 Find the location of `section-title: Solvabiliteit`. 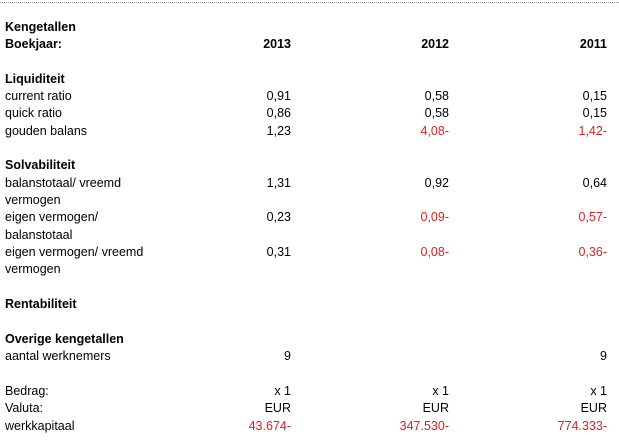

section-title: Solvabiliteit is located at coordinates (40, 165).